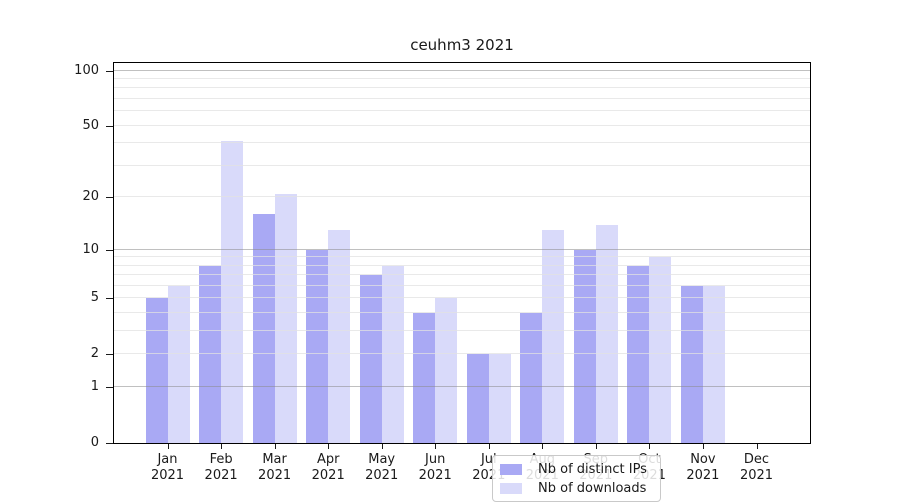 The height and width of the screenshot is (502, 900). I want to click on y-tick-label-2: 2, so click(94, 354).